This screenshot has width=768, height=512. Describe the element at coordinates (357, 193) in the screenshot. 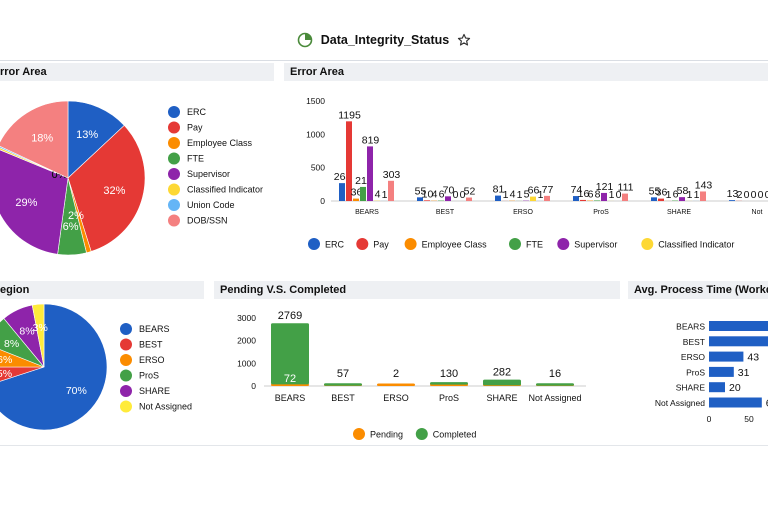

I see `bar-value-bears-employee-class: 36` at that location.